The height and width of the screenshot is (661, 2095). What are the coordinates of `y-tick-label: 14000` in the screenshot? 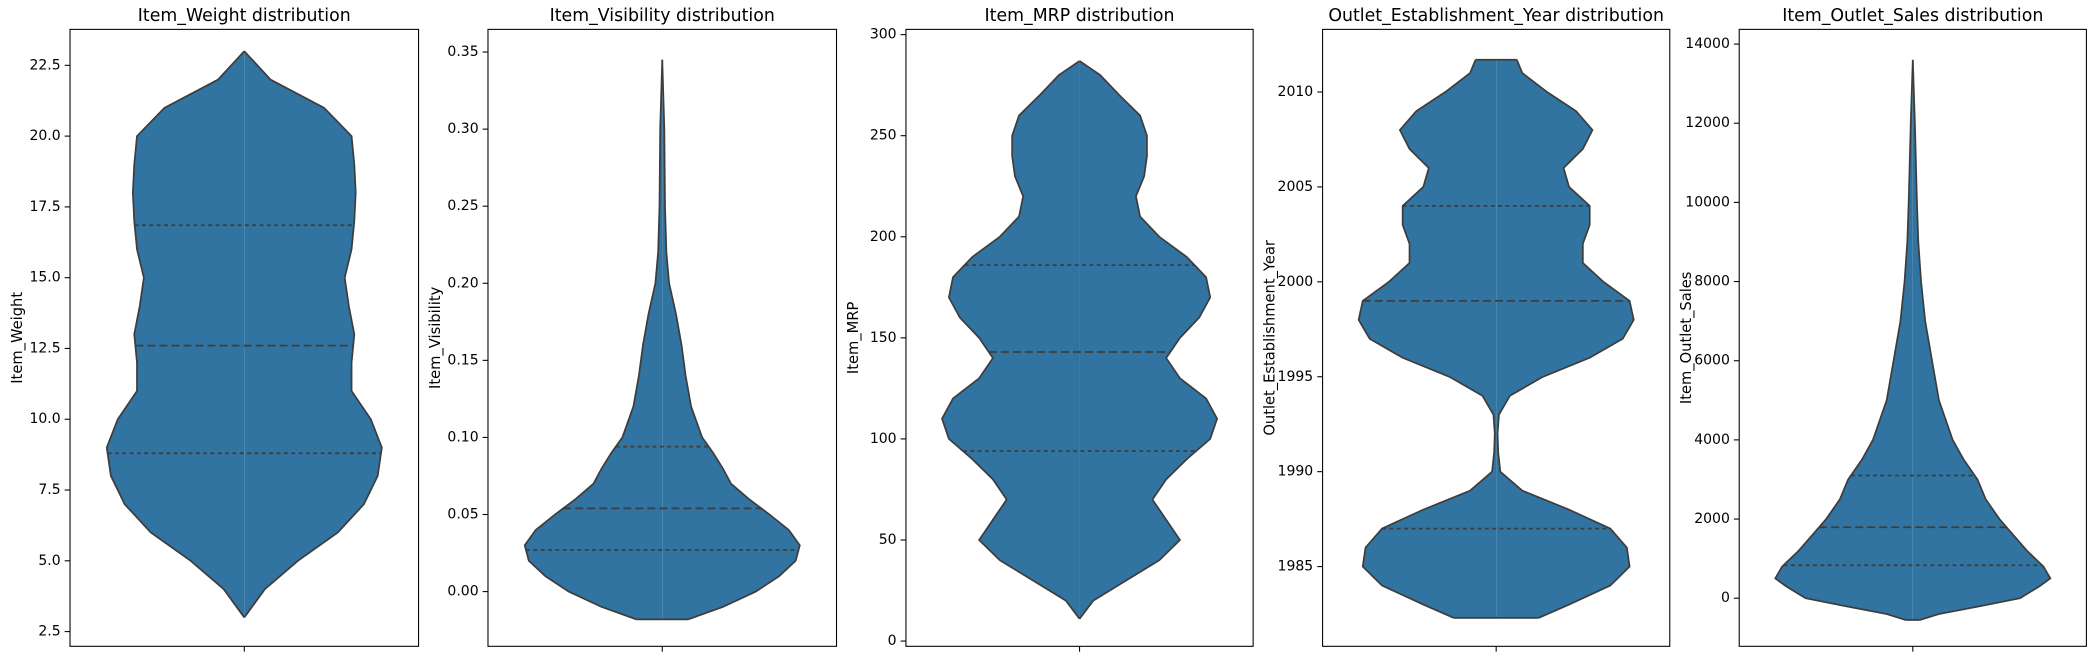 It's located at (1707, 44).